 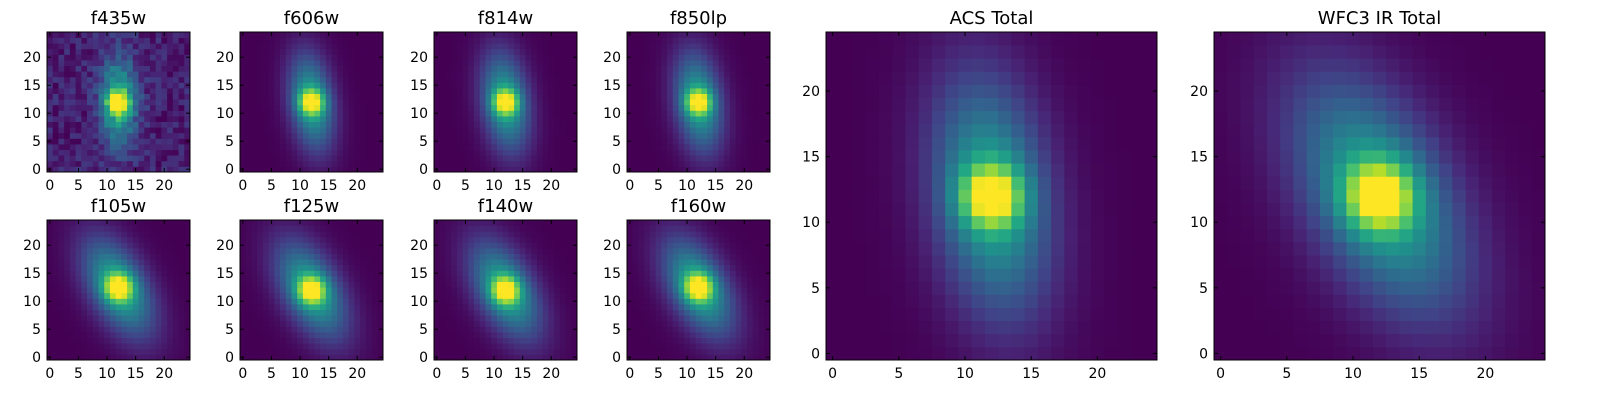 I want to click on y-tick-label: 10, so click(x=419, y=302).